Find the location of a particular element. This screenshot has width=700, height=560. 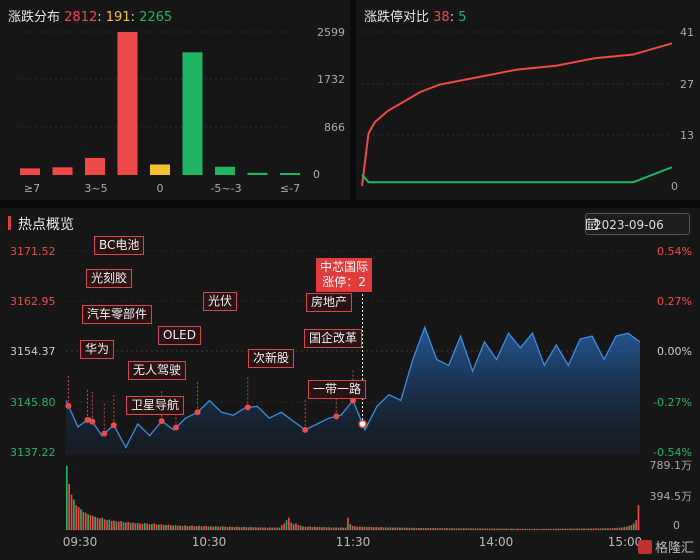

tag-smic-highlight: 中芯国际 涨停：2 is located at coordinates (344, 275).